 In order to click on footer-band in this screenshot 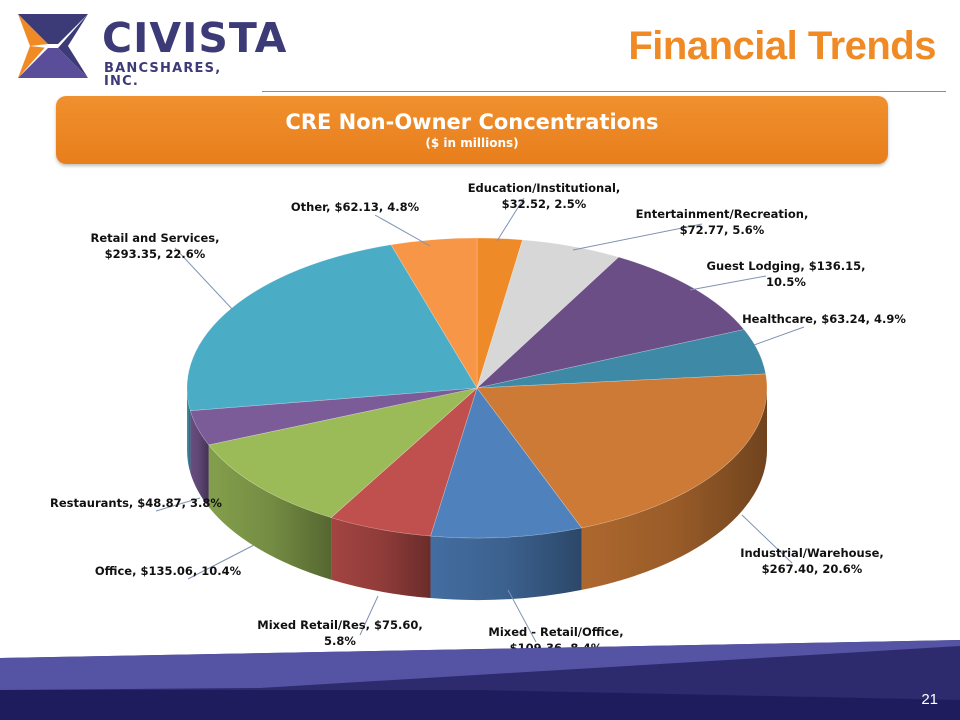, I will do `click(480, 680)`.